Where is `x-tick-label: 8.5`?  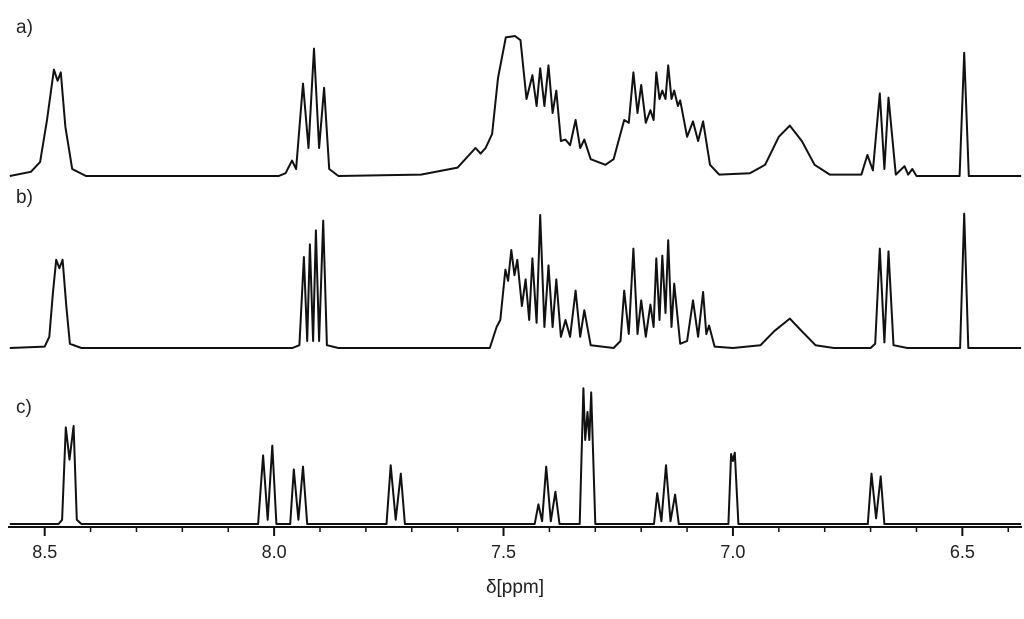
x-tick-label: 8.5 is located at coordinates (44, 552).